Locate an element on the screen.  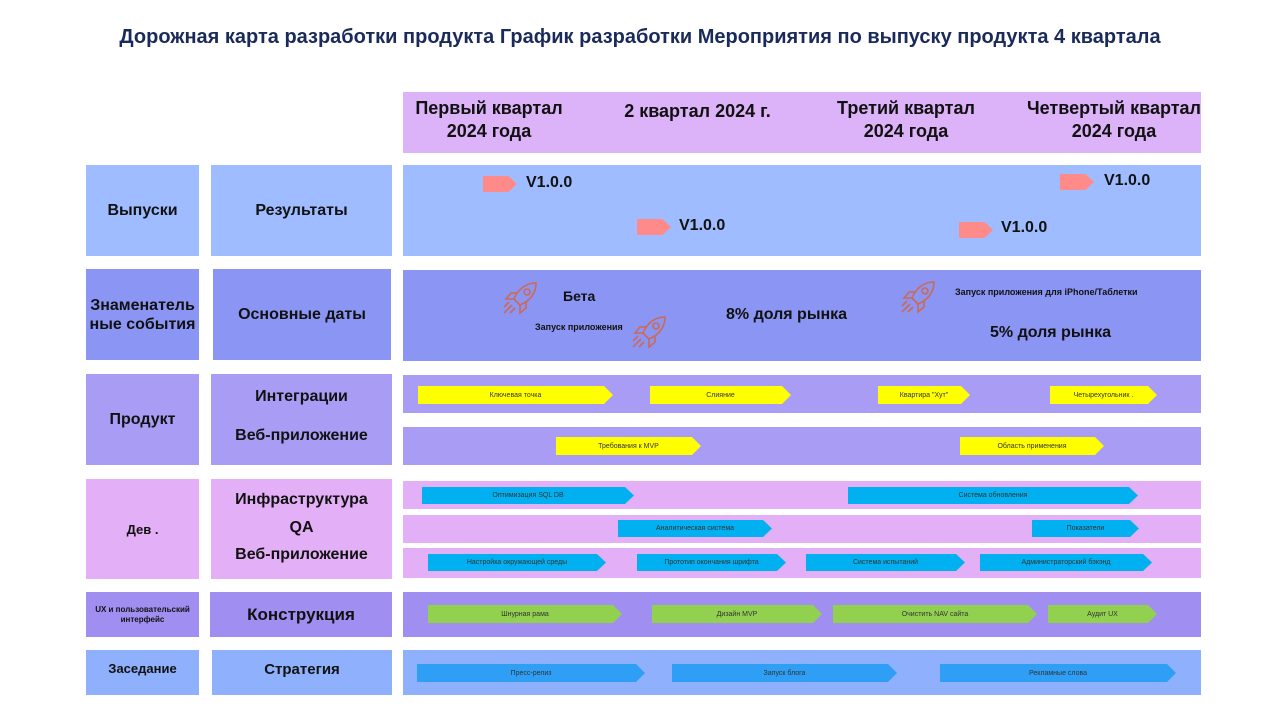
label-strategy: Стратегия is located at coordinates (302, 672).